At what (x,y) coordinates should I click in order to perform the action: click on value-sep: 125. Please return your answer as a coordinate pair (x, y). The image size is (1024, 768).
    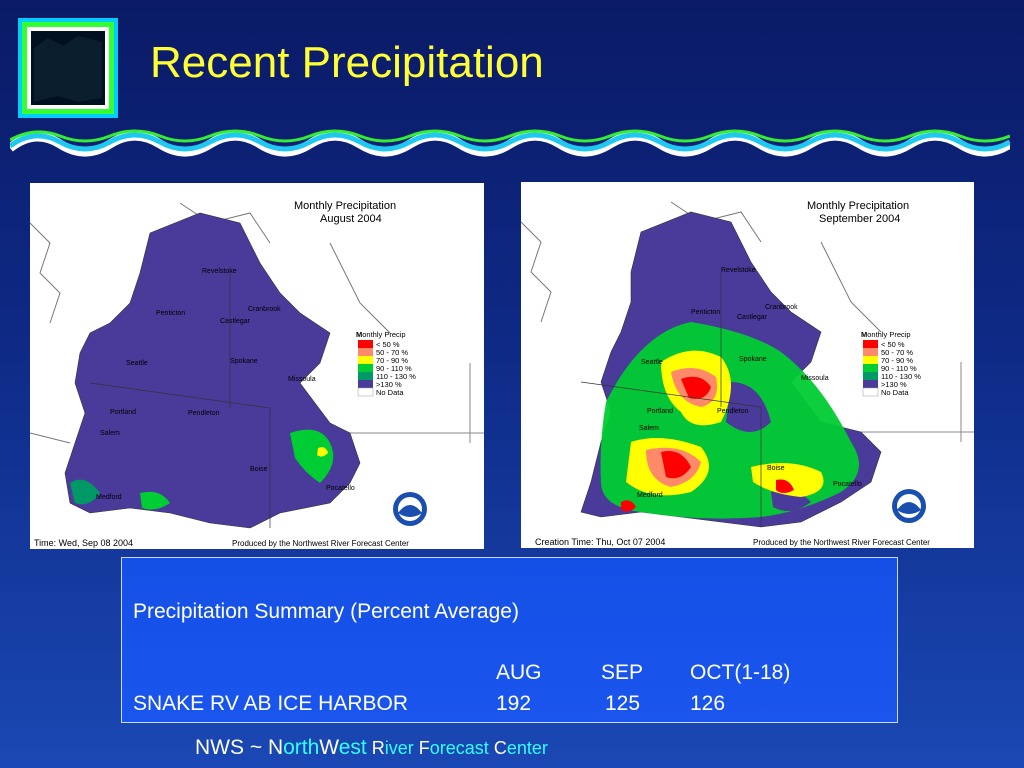
    Looking at the image, I should click on (623, 703).